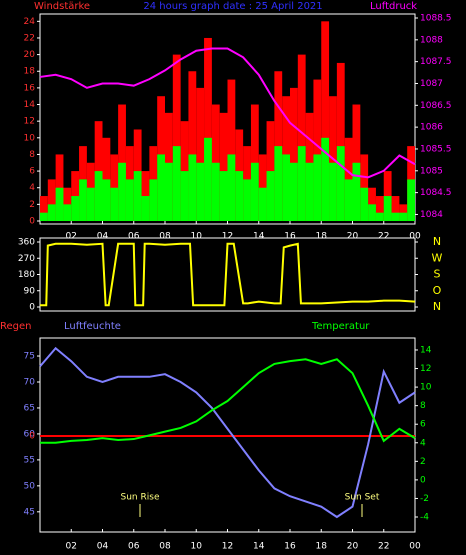 This screenshot has height=555, width=466. Describe the element at coordinates (424, 499) in the screenshot. I see `y2-tick-label: -2` at that location.